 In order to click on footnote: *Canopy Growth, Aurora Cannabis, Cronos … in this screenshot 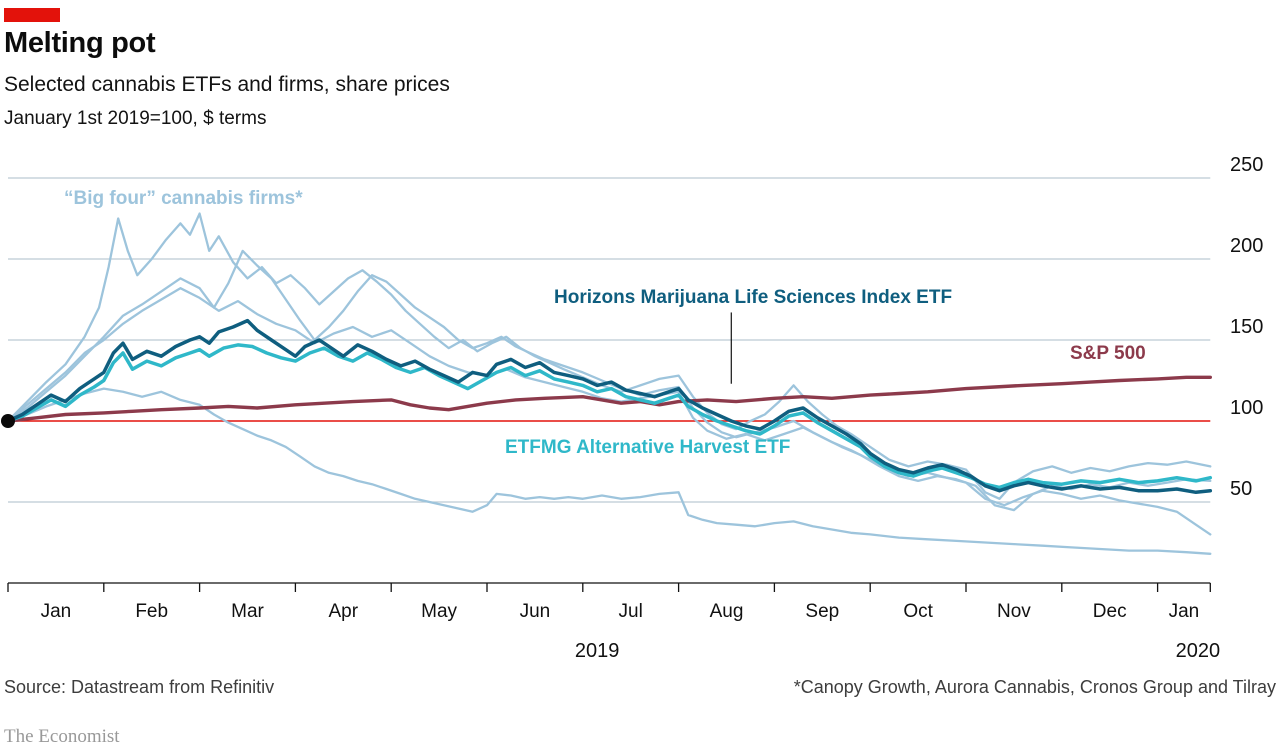, I will do `click(1034, 687)`.